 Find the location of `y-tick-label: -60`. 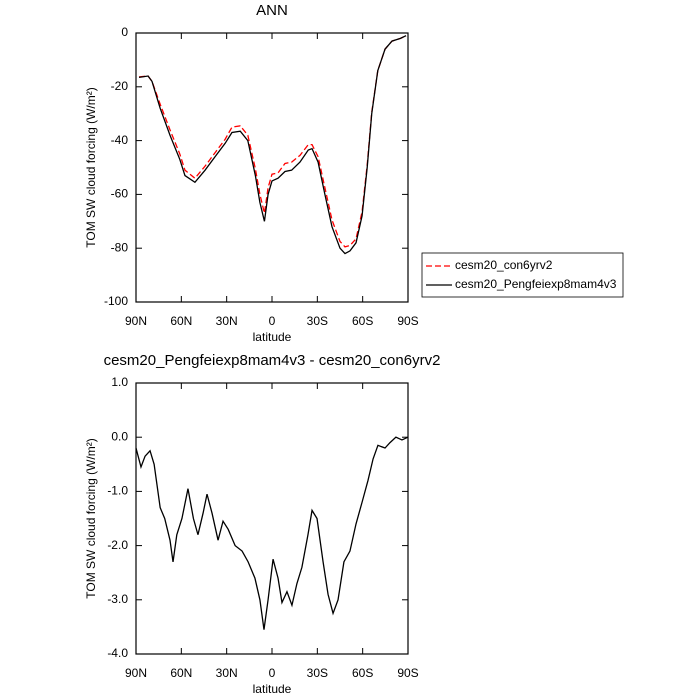

y-tick-label: -60 is located at coordinates (120, 194).